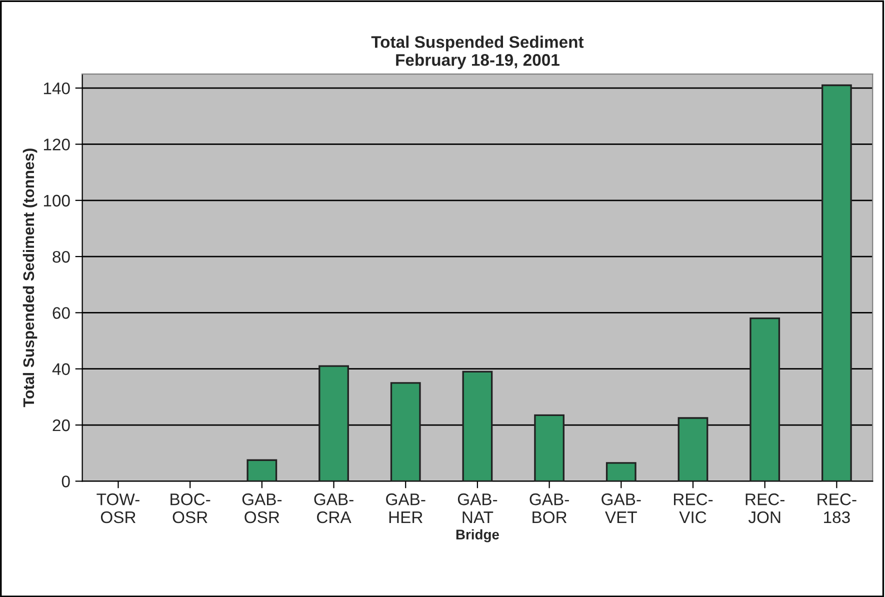  I want to click on y-axis-title: Total Suspended Sediment (tonnes), so click(30, 278).